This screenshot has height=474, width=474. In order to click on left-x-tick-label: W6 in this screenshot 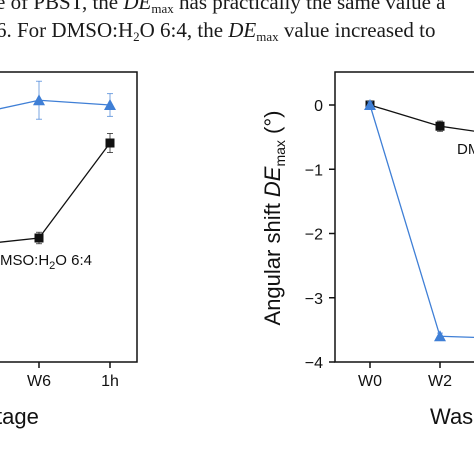, I will do `click(39, 381)`.